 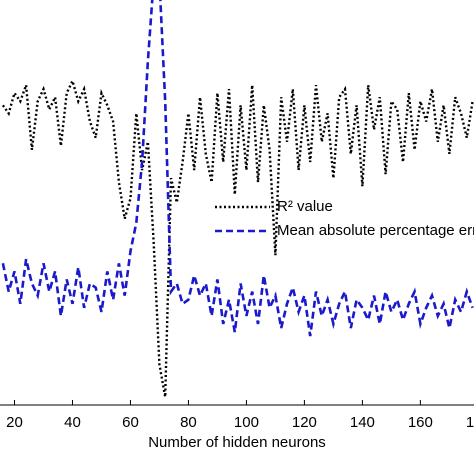 I want to click on legend-label: R² value, so click(x=305, y=206).